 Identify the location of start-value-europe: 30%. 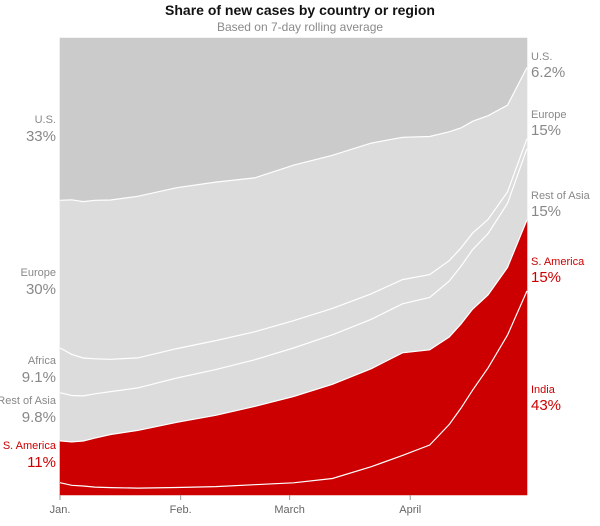
(41, 289).